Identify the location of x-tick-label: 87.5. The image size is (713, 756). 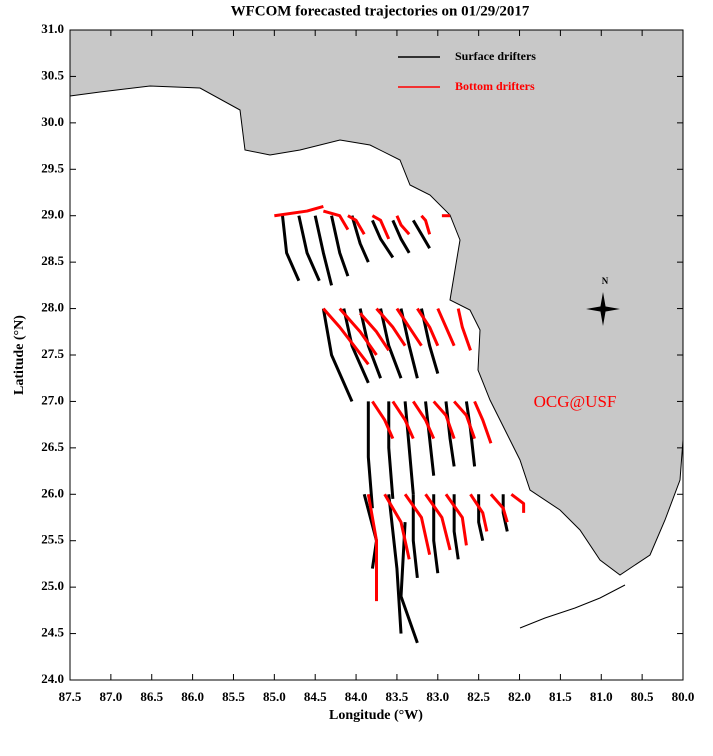
(70, 696).